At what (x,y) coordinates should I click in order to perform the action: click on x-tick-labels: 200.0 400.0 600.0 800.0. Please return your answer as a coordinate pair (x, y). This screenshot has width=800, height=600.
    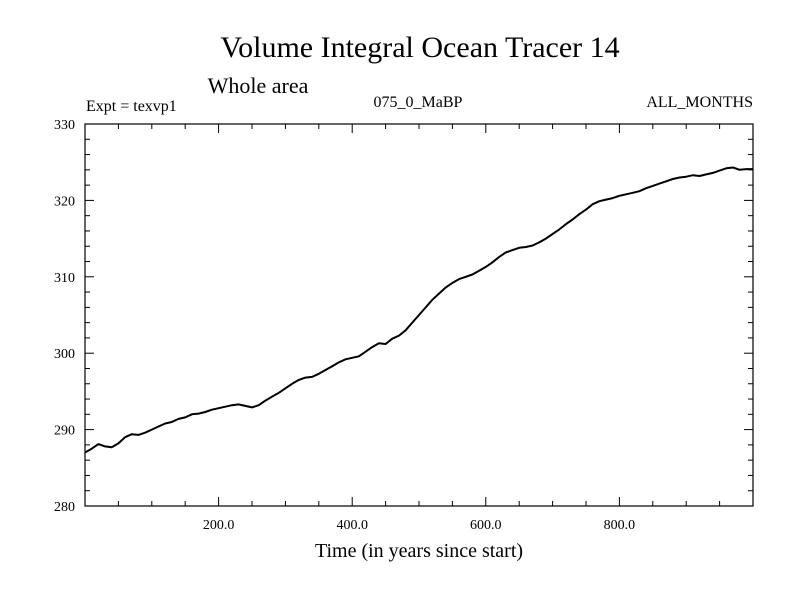
    Looking at the image, I should click on (419, 525).